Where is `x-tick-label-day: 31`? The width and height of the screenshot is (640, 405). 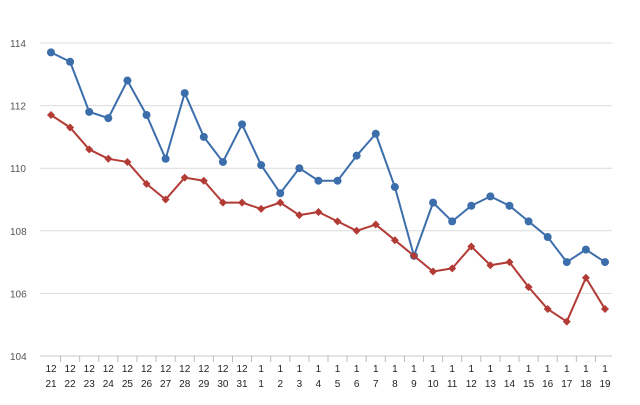 x-tick-label-day: 31 is located at coordinates (242, 384).